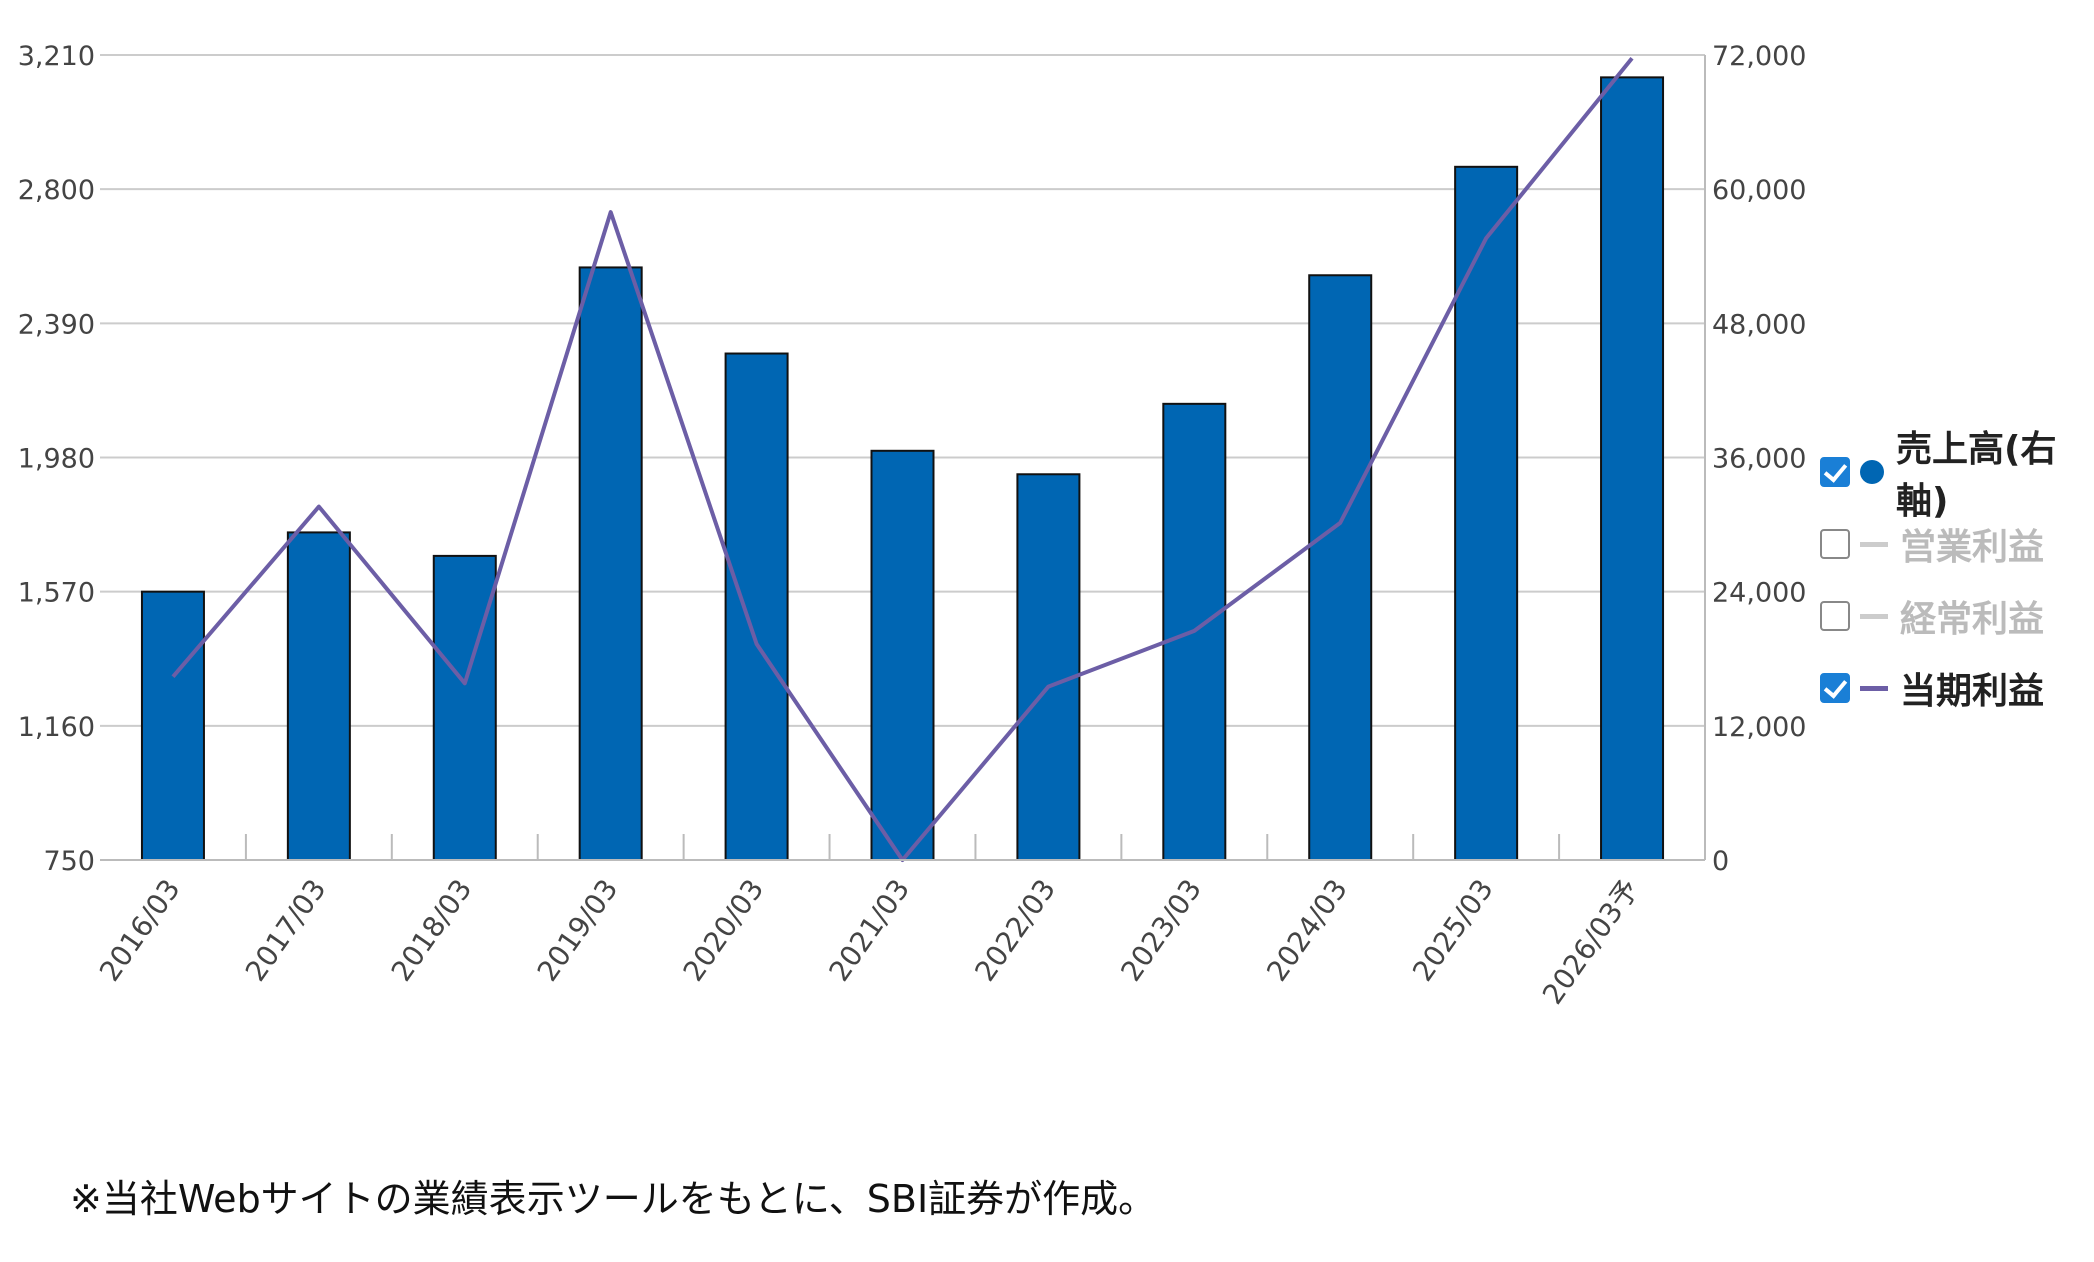 The height and width of the screenshot is (1262, 2094). Describe the element at coordinates (56, 56) in the screenshot. I see `left-axis-tick-label: 3,210` at that location.